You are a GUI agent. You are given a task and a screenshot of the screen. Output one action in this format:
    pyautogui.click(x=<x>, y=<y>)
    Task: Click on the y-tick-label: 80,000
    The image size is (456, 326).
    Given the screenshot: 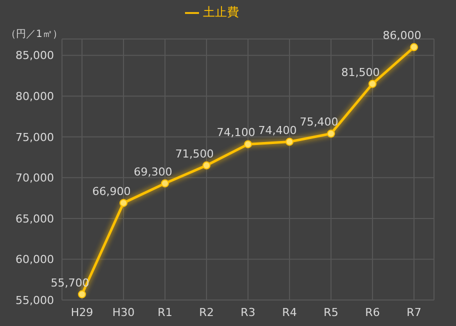 What is the action you would take?
    pyautogui.click(x=35, y=96)
    